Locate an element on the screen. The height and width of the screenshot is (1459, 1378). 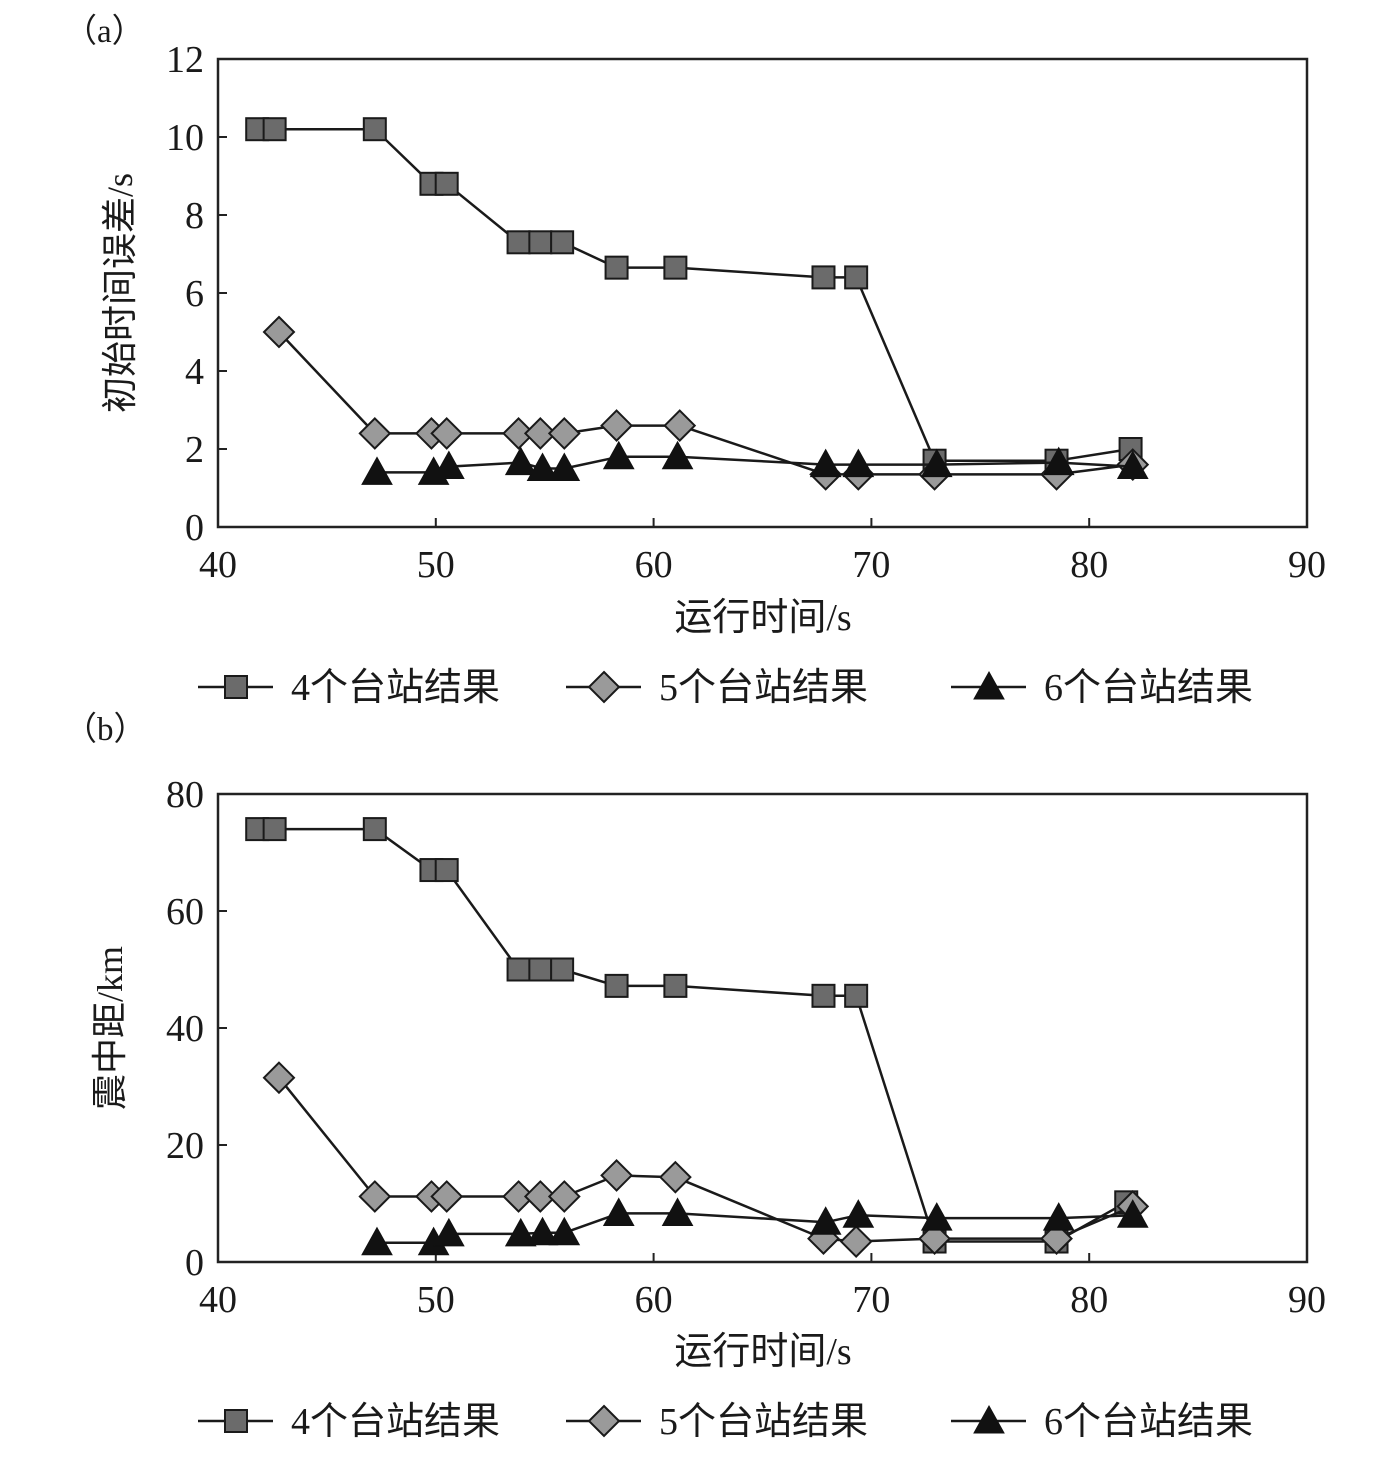
x-tick-label: 70 is located at coordinates (871, 565).